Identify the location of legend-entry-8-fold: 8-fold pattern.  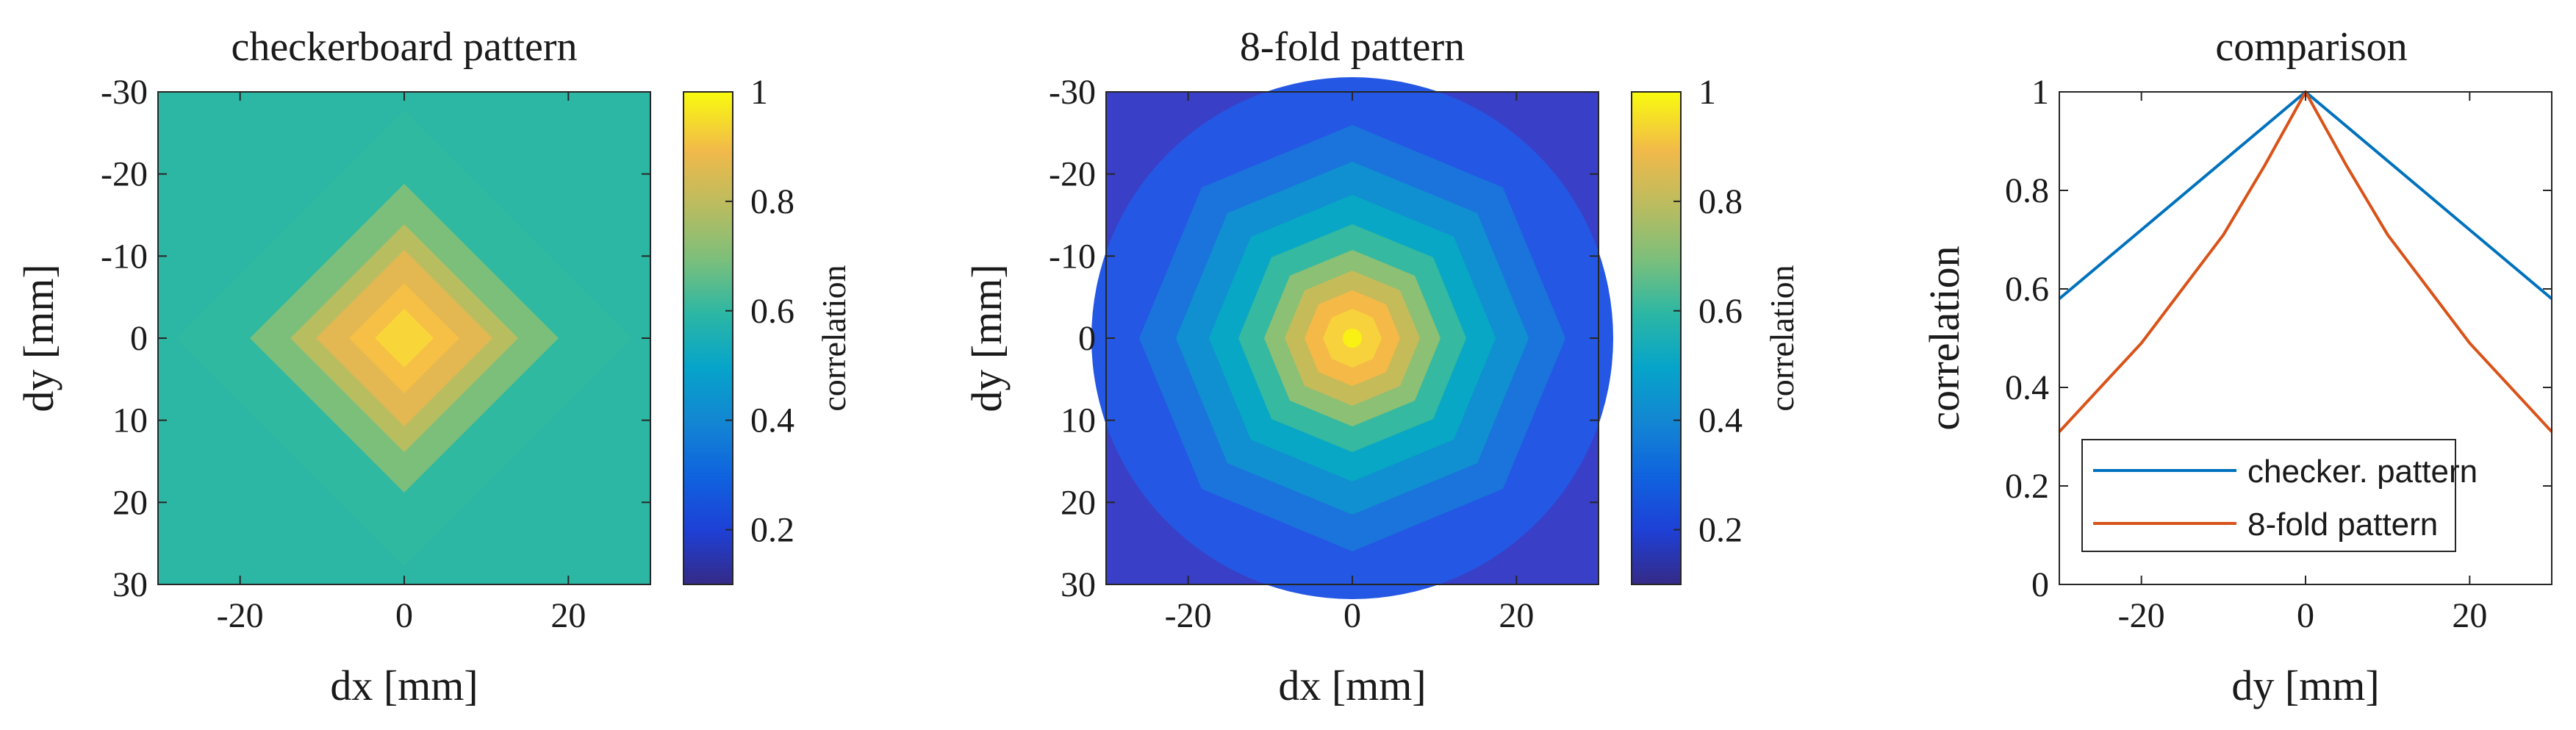
(2342, 525).